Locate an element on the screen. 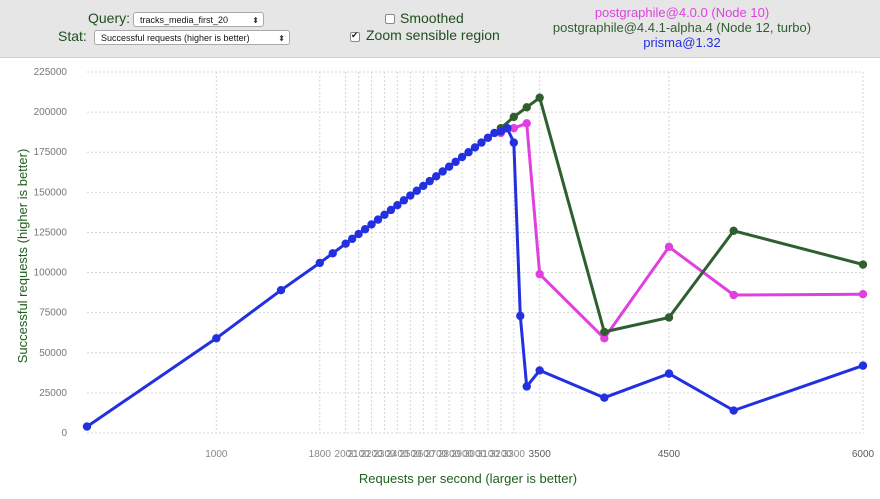 The height and width of the screenshot is (499, 880). x-tick-label: 3100 is located at coordinates (488, 454).